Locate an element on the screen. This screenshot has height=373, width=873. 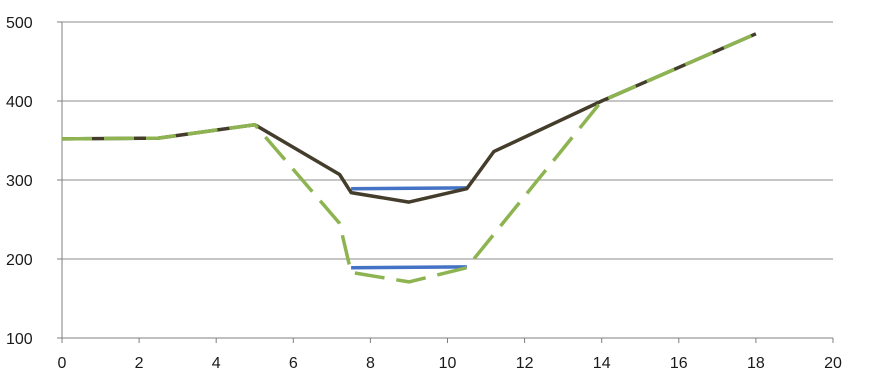
x-tick-label: 8 is located at coordinates (370, 363).